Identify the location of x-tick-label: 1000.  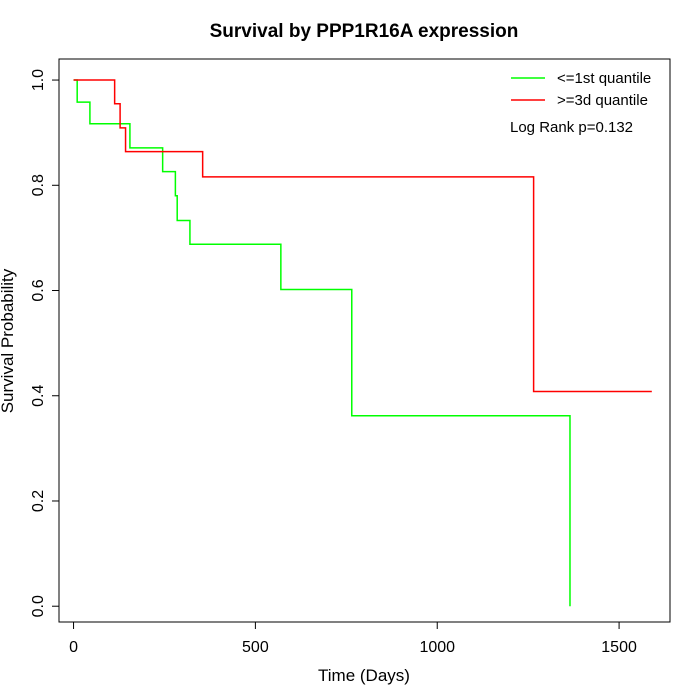
(437, 647).